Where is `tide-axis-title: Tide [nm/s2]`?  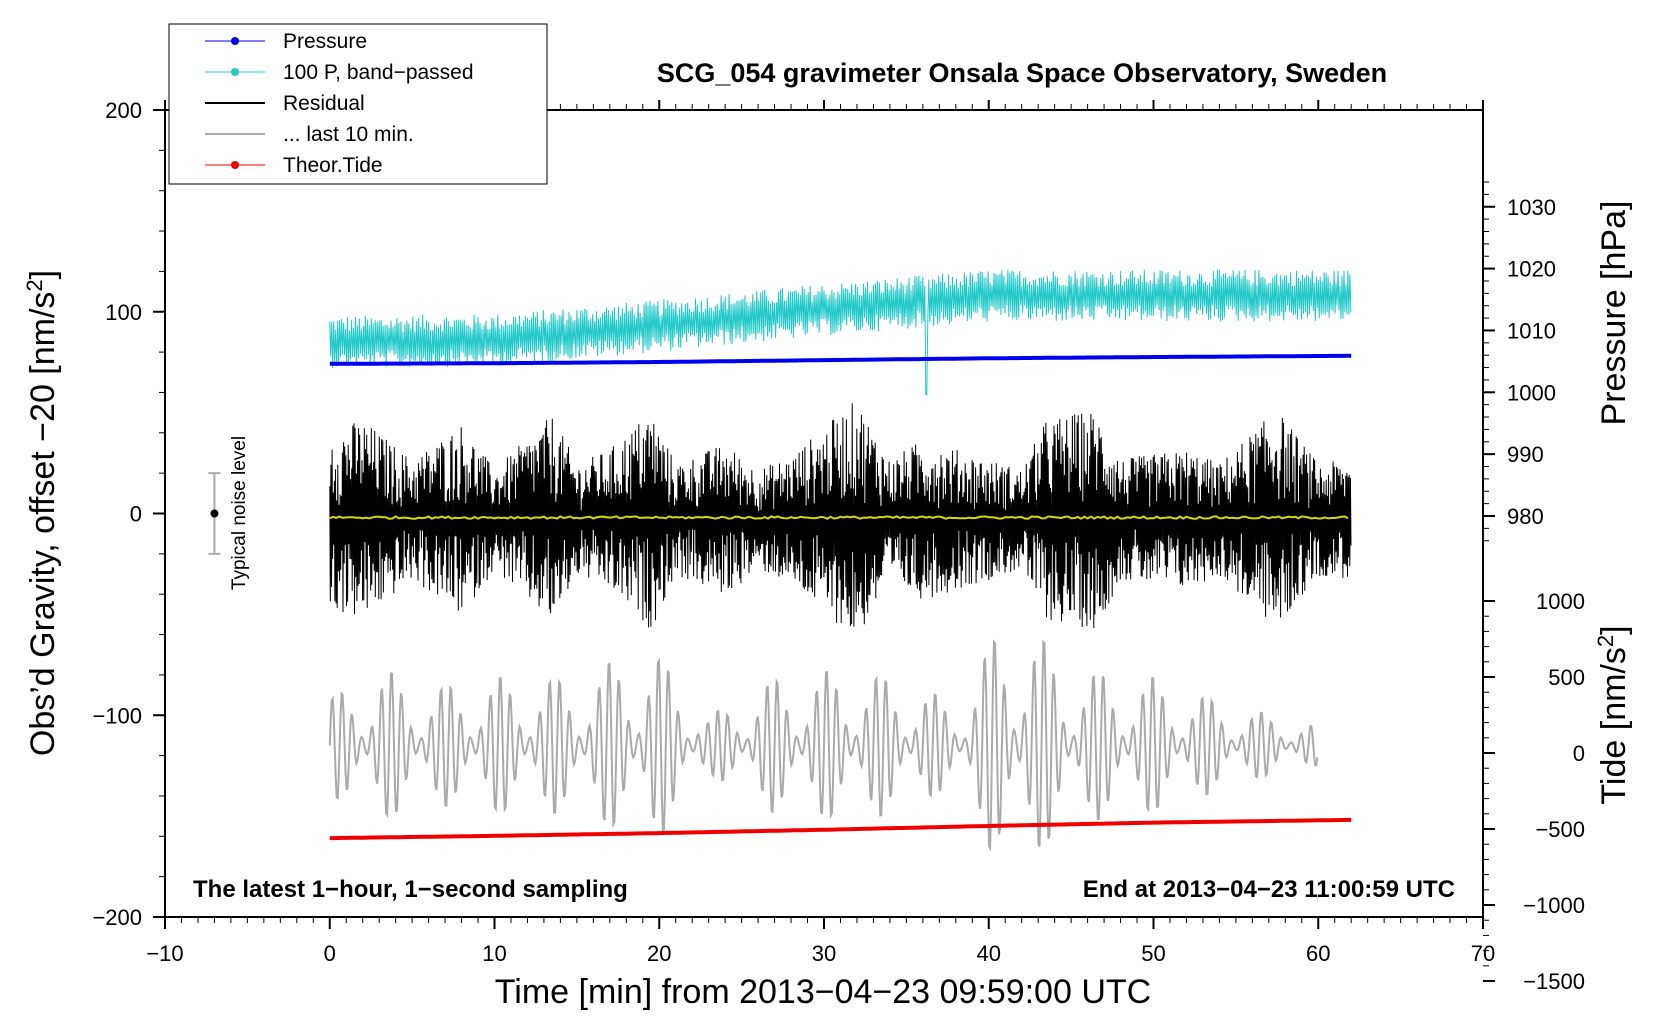 tide-axis-title: Tide [nm/s2] is located at coordinates (1613, 714).